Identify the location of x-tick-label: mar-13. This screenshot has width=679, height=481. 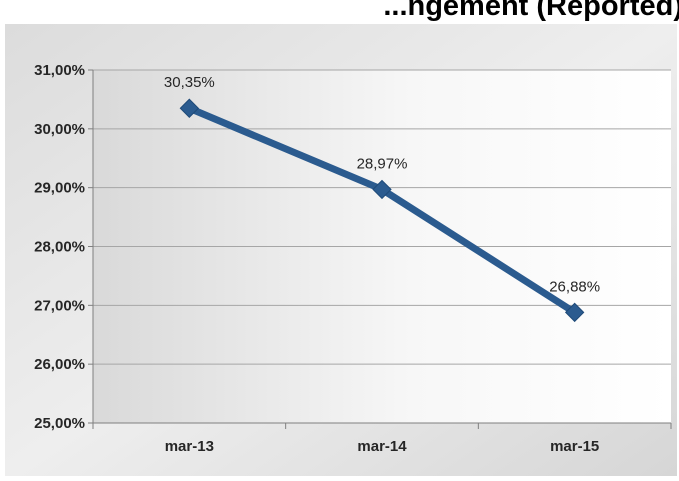
(189, 446).